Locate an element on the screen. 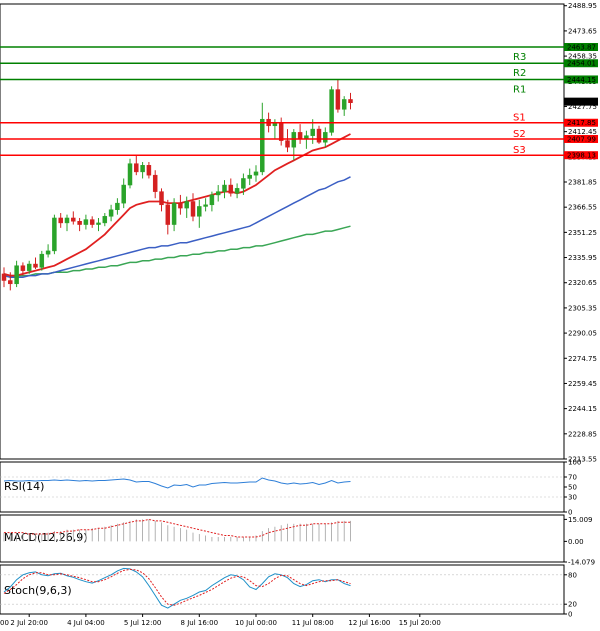 Image resolution: width=600 pixels, height=631 pixels. rsi-panel-y-tick-label: 100 is located at coordinates (574, 463).